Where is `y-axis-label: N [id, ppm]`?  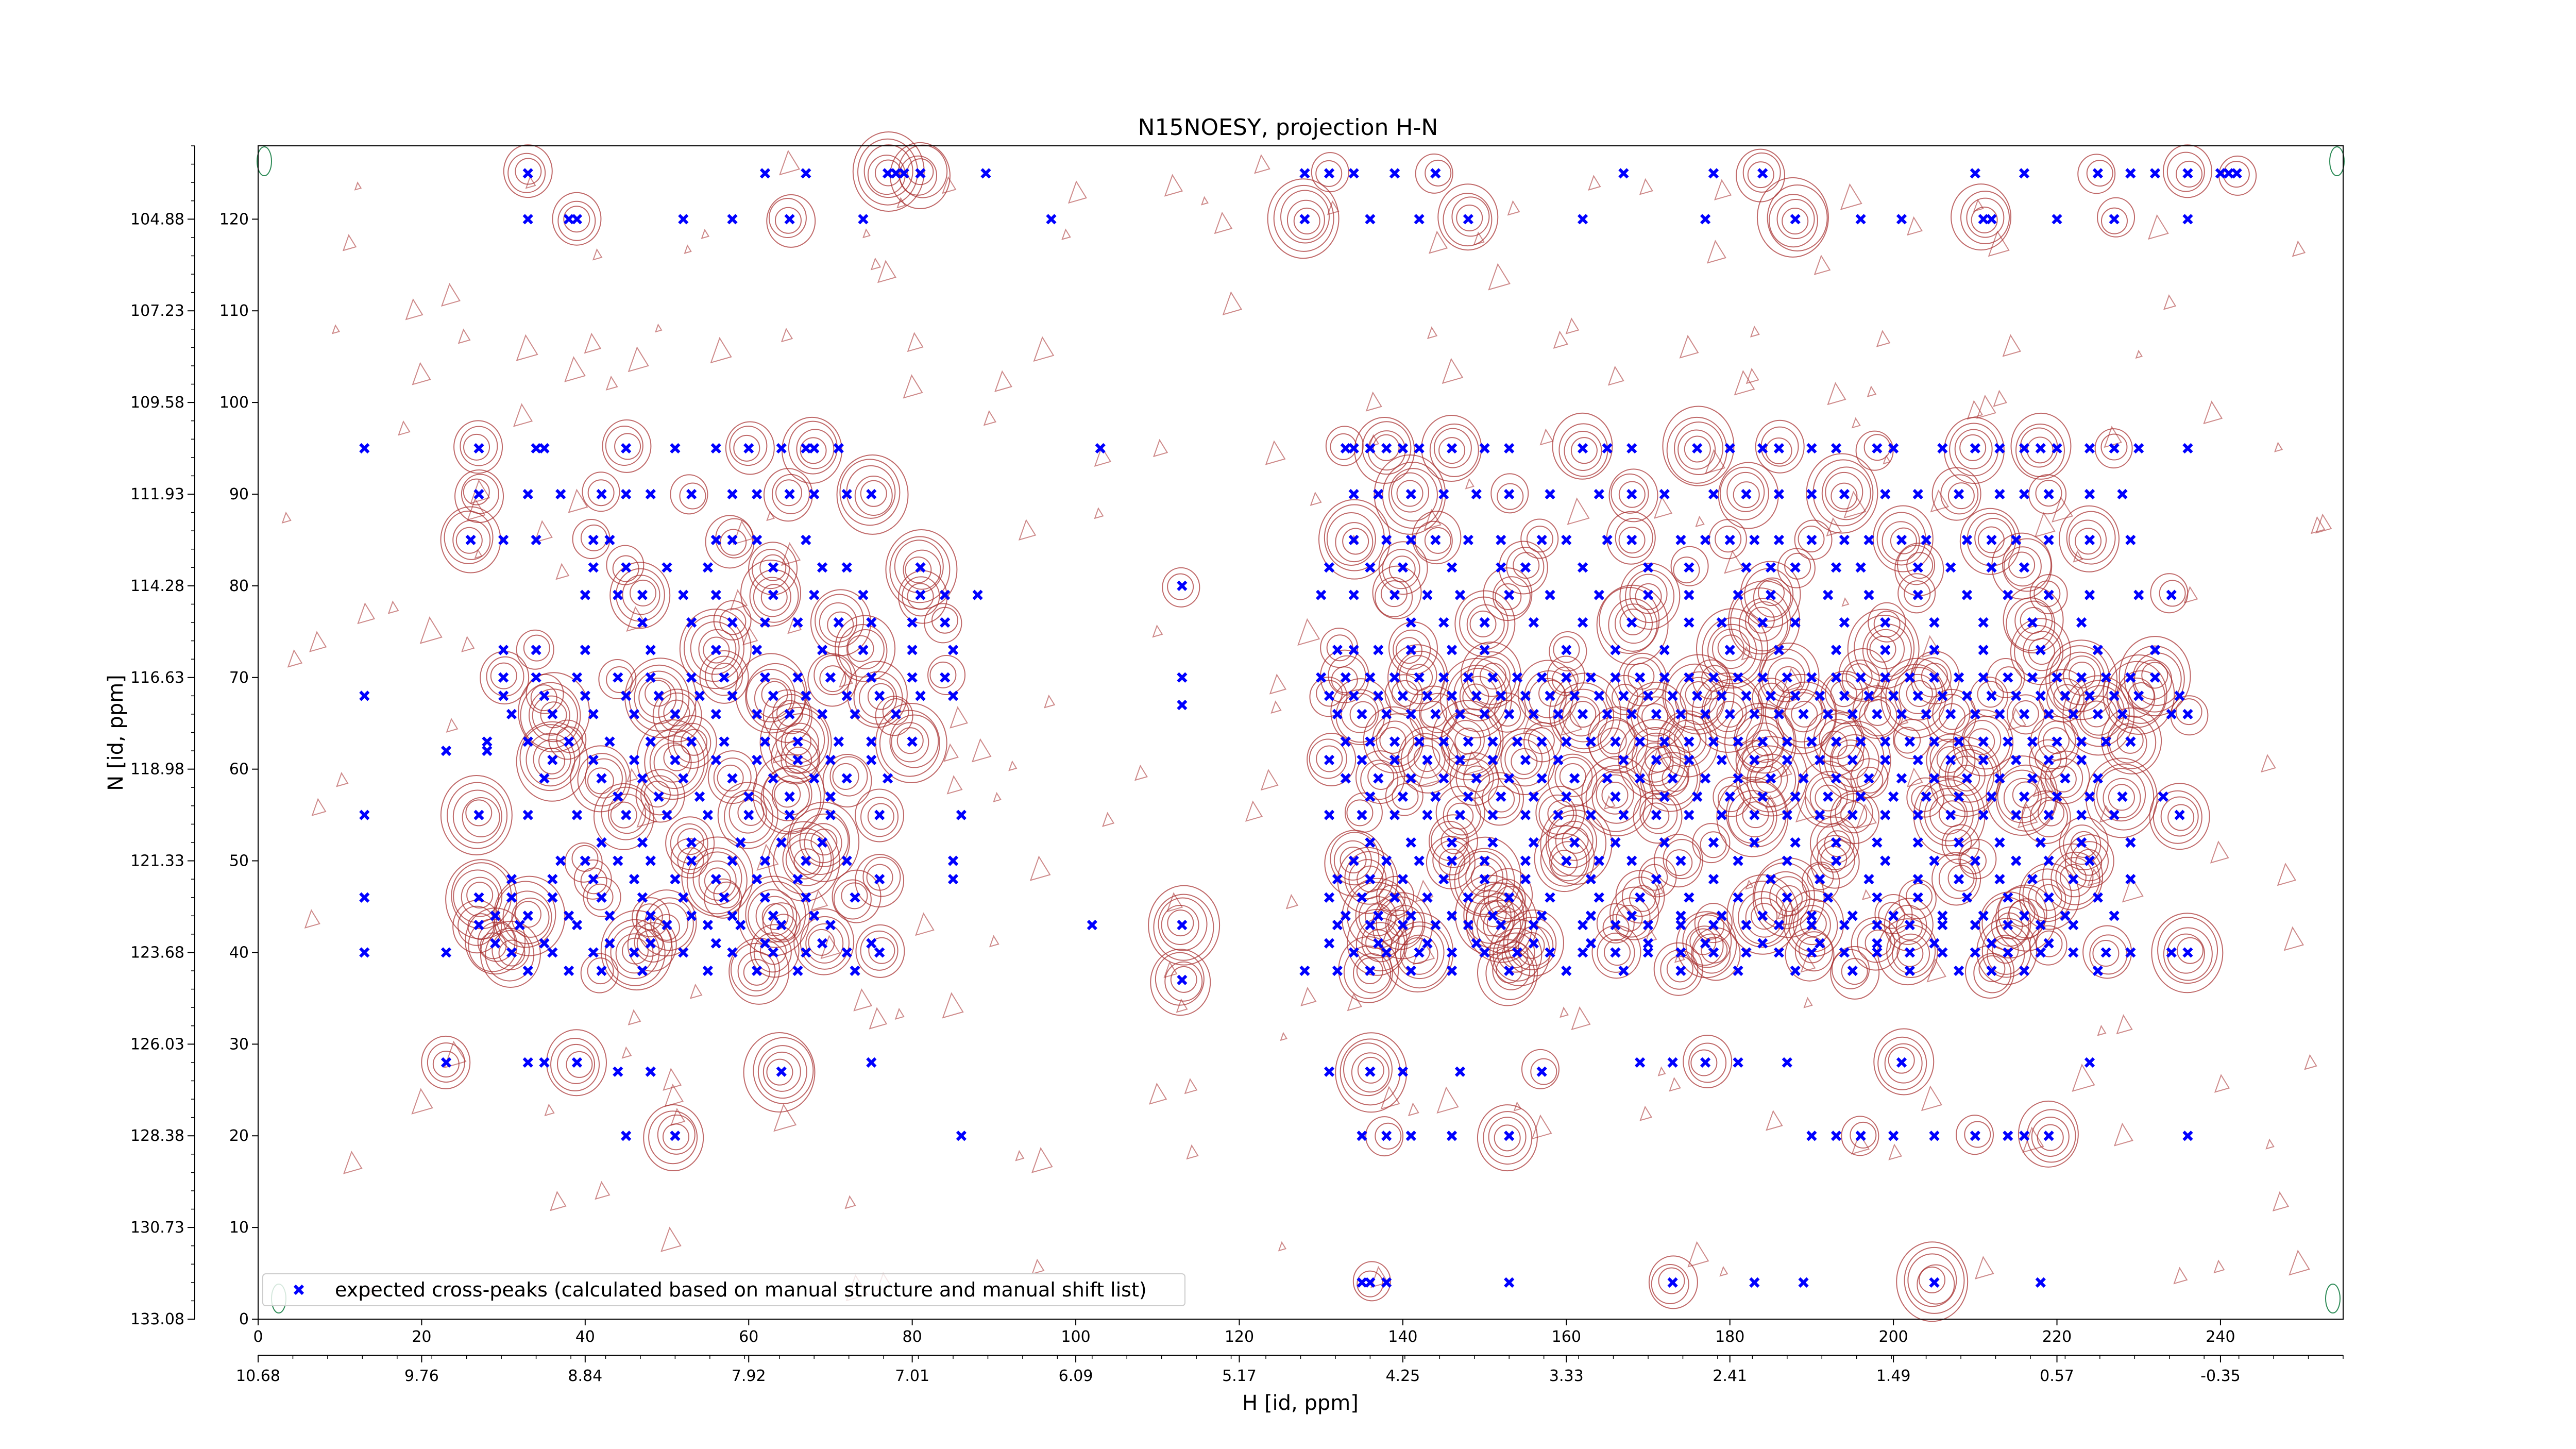 y-axis-label: N [id, ppm] is located at coordinates (116, 733).